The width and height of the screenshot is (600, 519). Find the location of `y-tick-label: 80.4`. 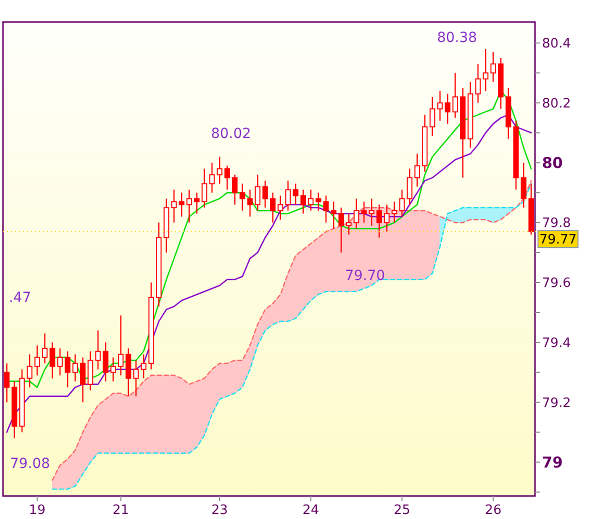

y-tick-label: 80.4 is located at coordinates (556, 44).